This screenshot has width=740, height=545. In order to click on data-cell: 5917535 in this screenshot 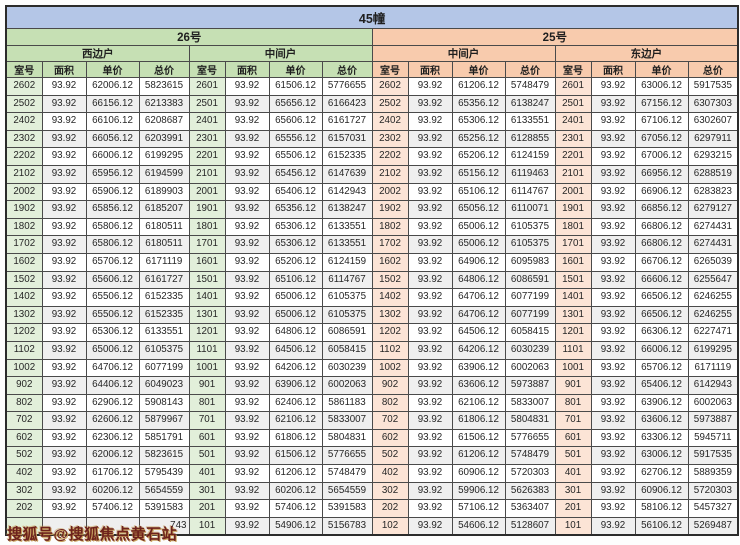, I will do `click(713, 456)`.